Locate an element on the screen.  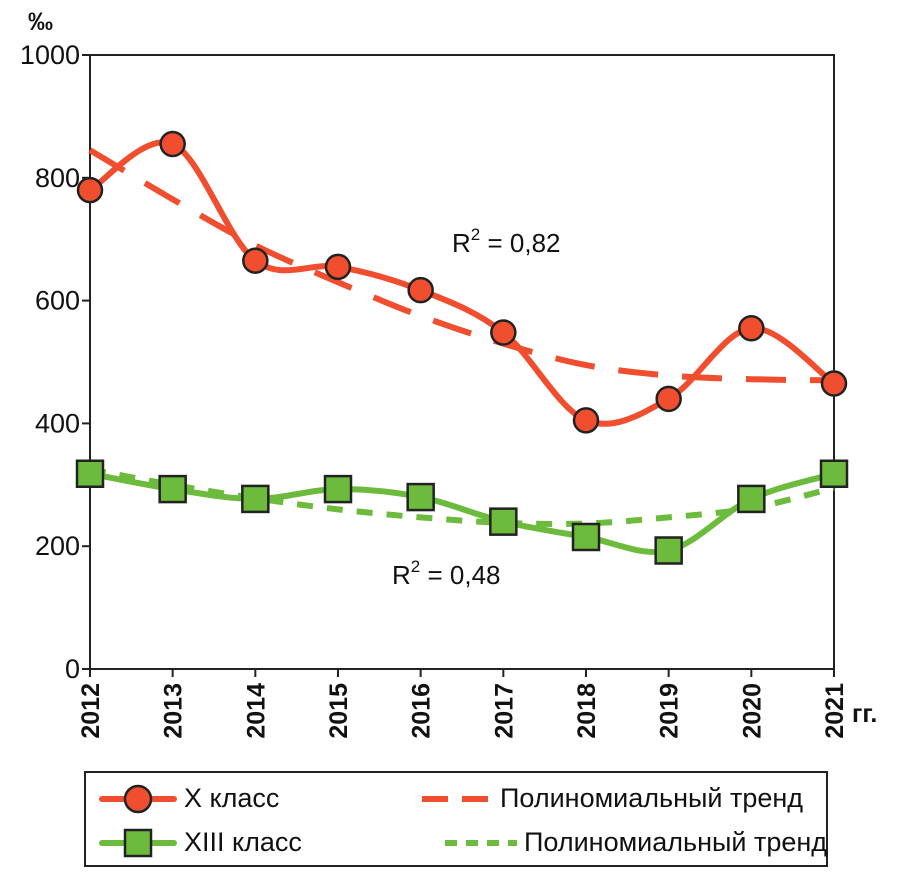
y-tick-label: 800 is located at coordinates (57, 178).